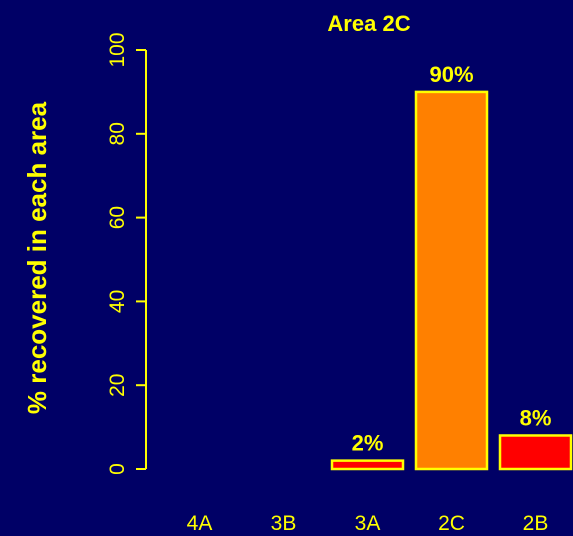 The height and width of the screenshot is (536, 573). What do you see at coordinates (451, 523) in the screenshot?
I see `x-category-label: 2C` at bounding box center [451, 523].